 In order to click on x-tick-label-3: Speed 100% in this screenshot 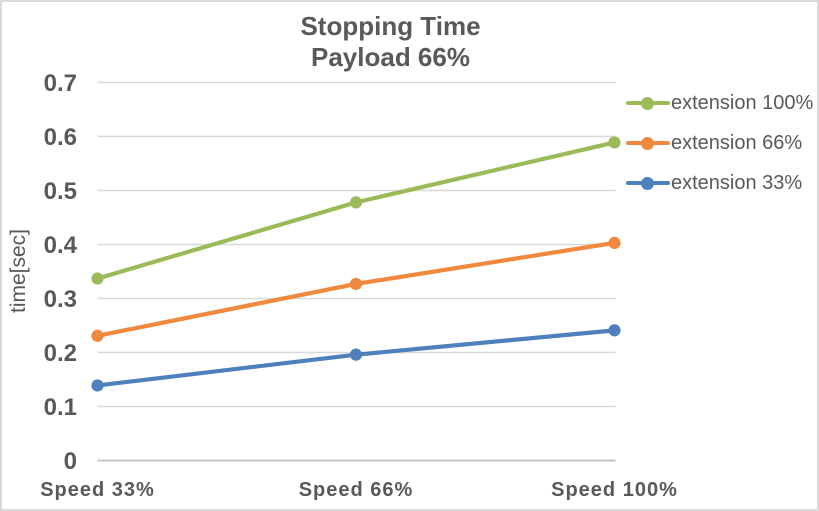, I will do `click(614, 490)`.